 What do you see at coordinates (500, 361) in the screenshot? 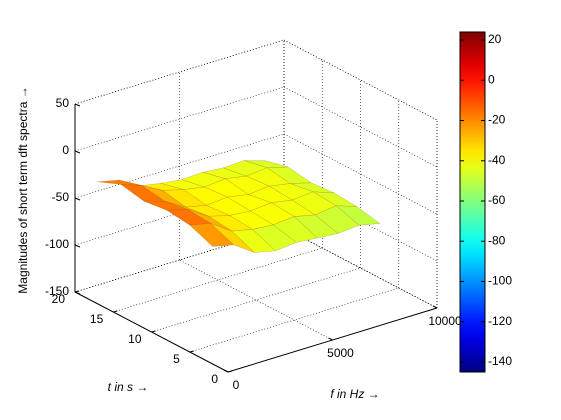
I see `colorbar-tick-label: -140` at bounding box center [500, 361].